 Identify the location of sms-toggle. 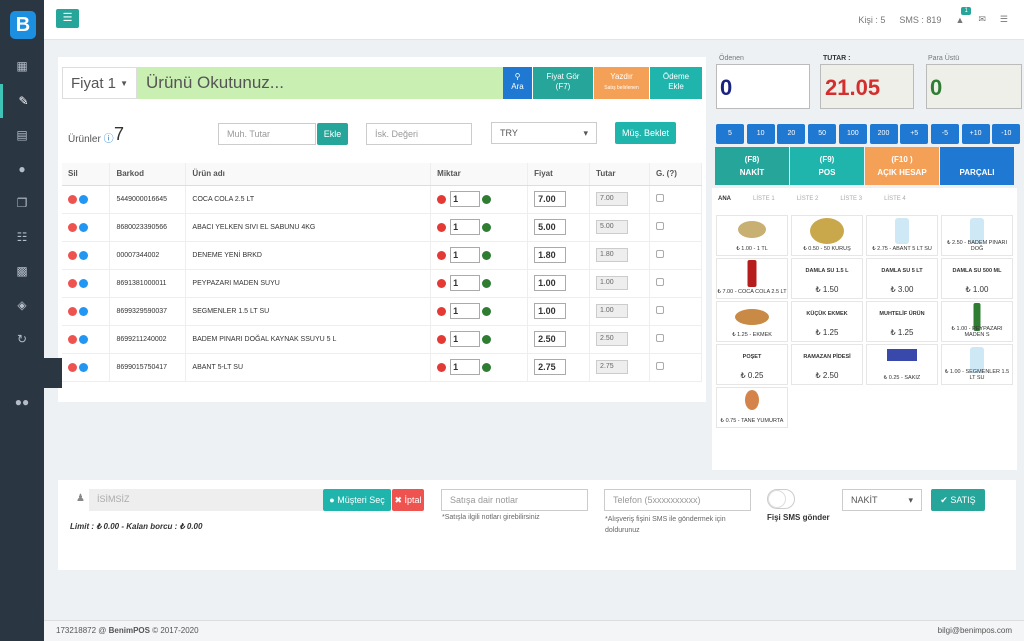
(781, 499).